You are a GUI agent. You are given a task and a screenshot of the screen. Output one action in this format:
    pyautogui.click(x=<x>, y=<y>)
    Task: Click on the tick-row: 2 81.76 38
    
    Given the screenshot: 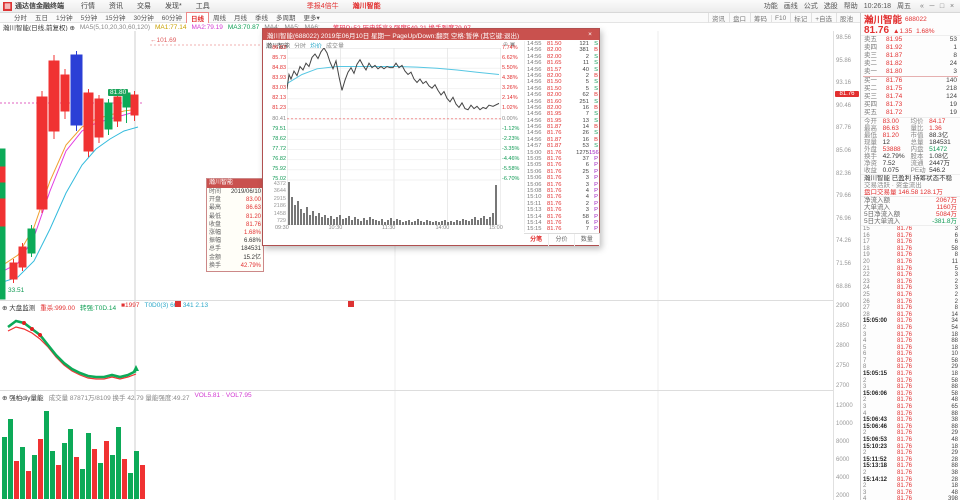 What is the action you would take?
    pyautogui.click(x=910, y=473)
    